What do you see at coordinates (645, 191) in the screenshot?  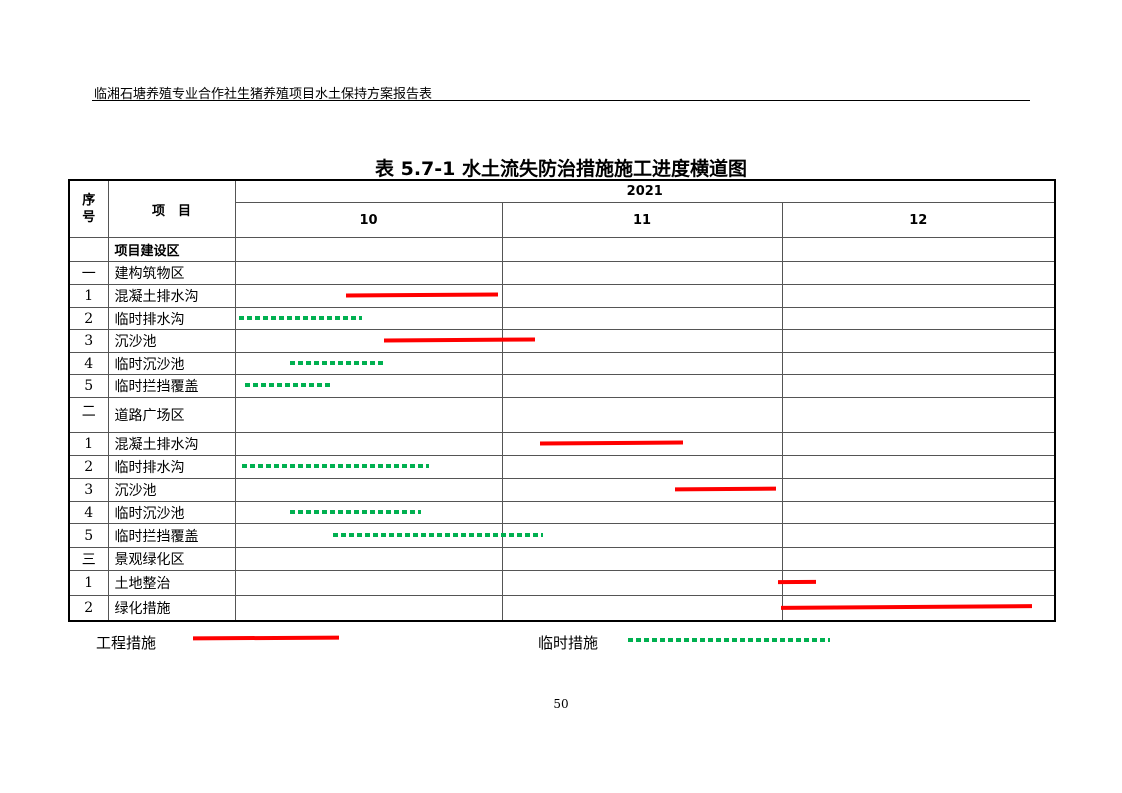 I see `year-header: 2021` at bounding box center [645, 191].